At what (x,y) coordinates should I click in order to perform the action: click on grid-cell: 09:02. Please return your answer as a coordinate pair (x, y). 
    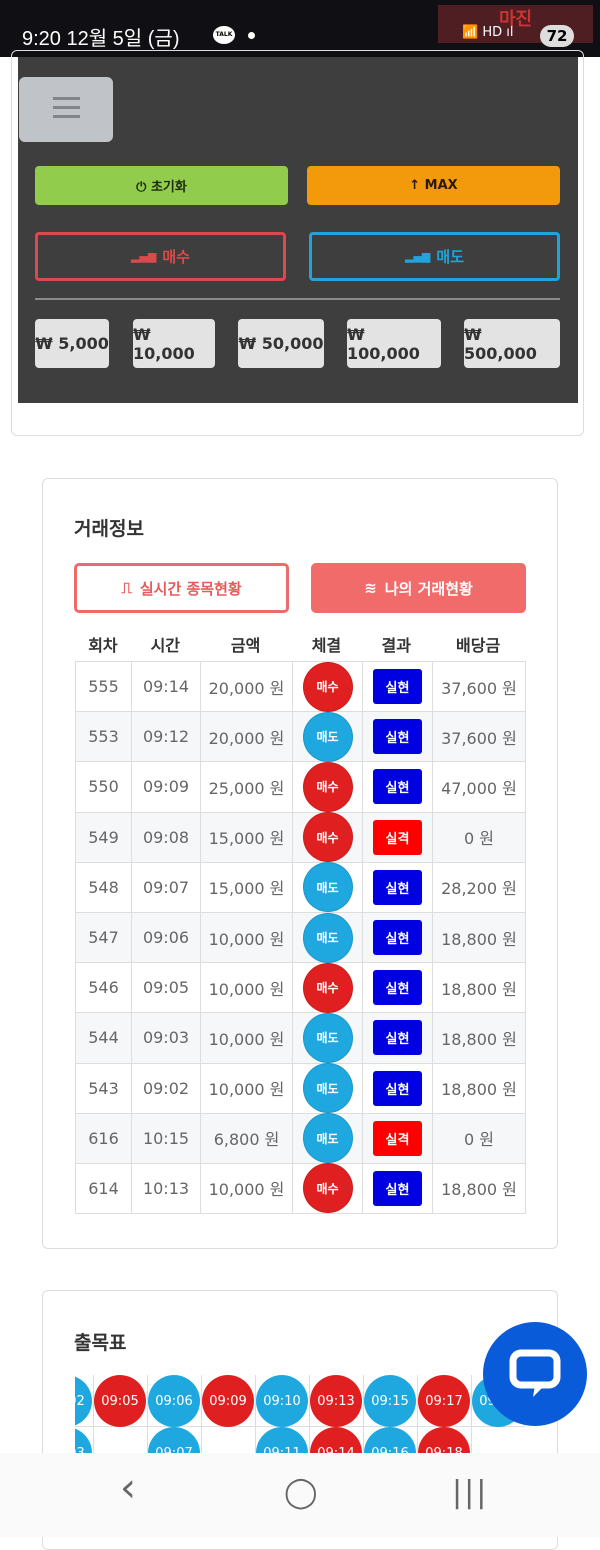
    Looking at the image, I should click on (84, 1401).